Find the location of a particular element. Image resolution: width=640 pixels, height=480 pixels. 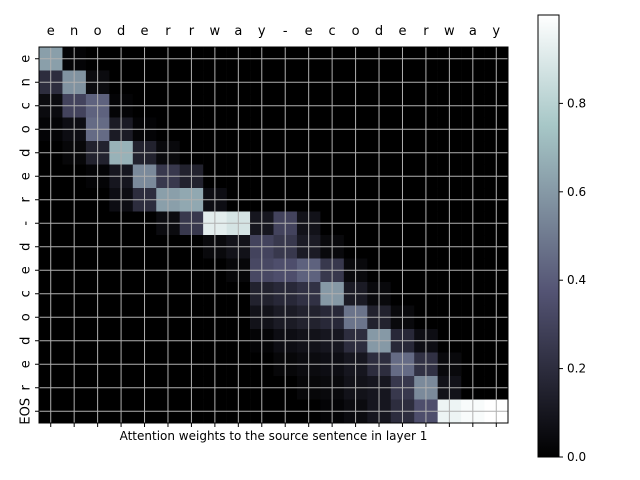

colorbar: 0.0 0.2 0.4 0.6 0.8 is located at coordinates (561, 239).